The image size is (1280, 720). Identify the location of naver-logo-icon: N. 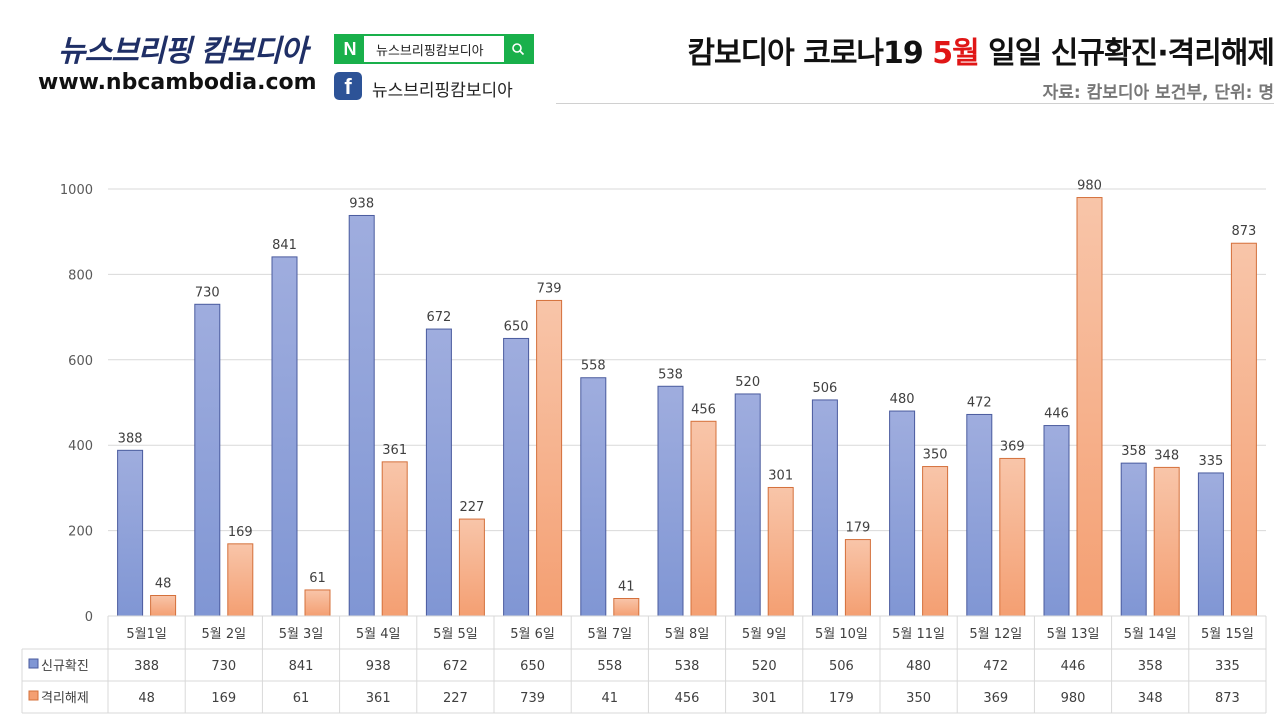
(350, 49).